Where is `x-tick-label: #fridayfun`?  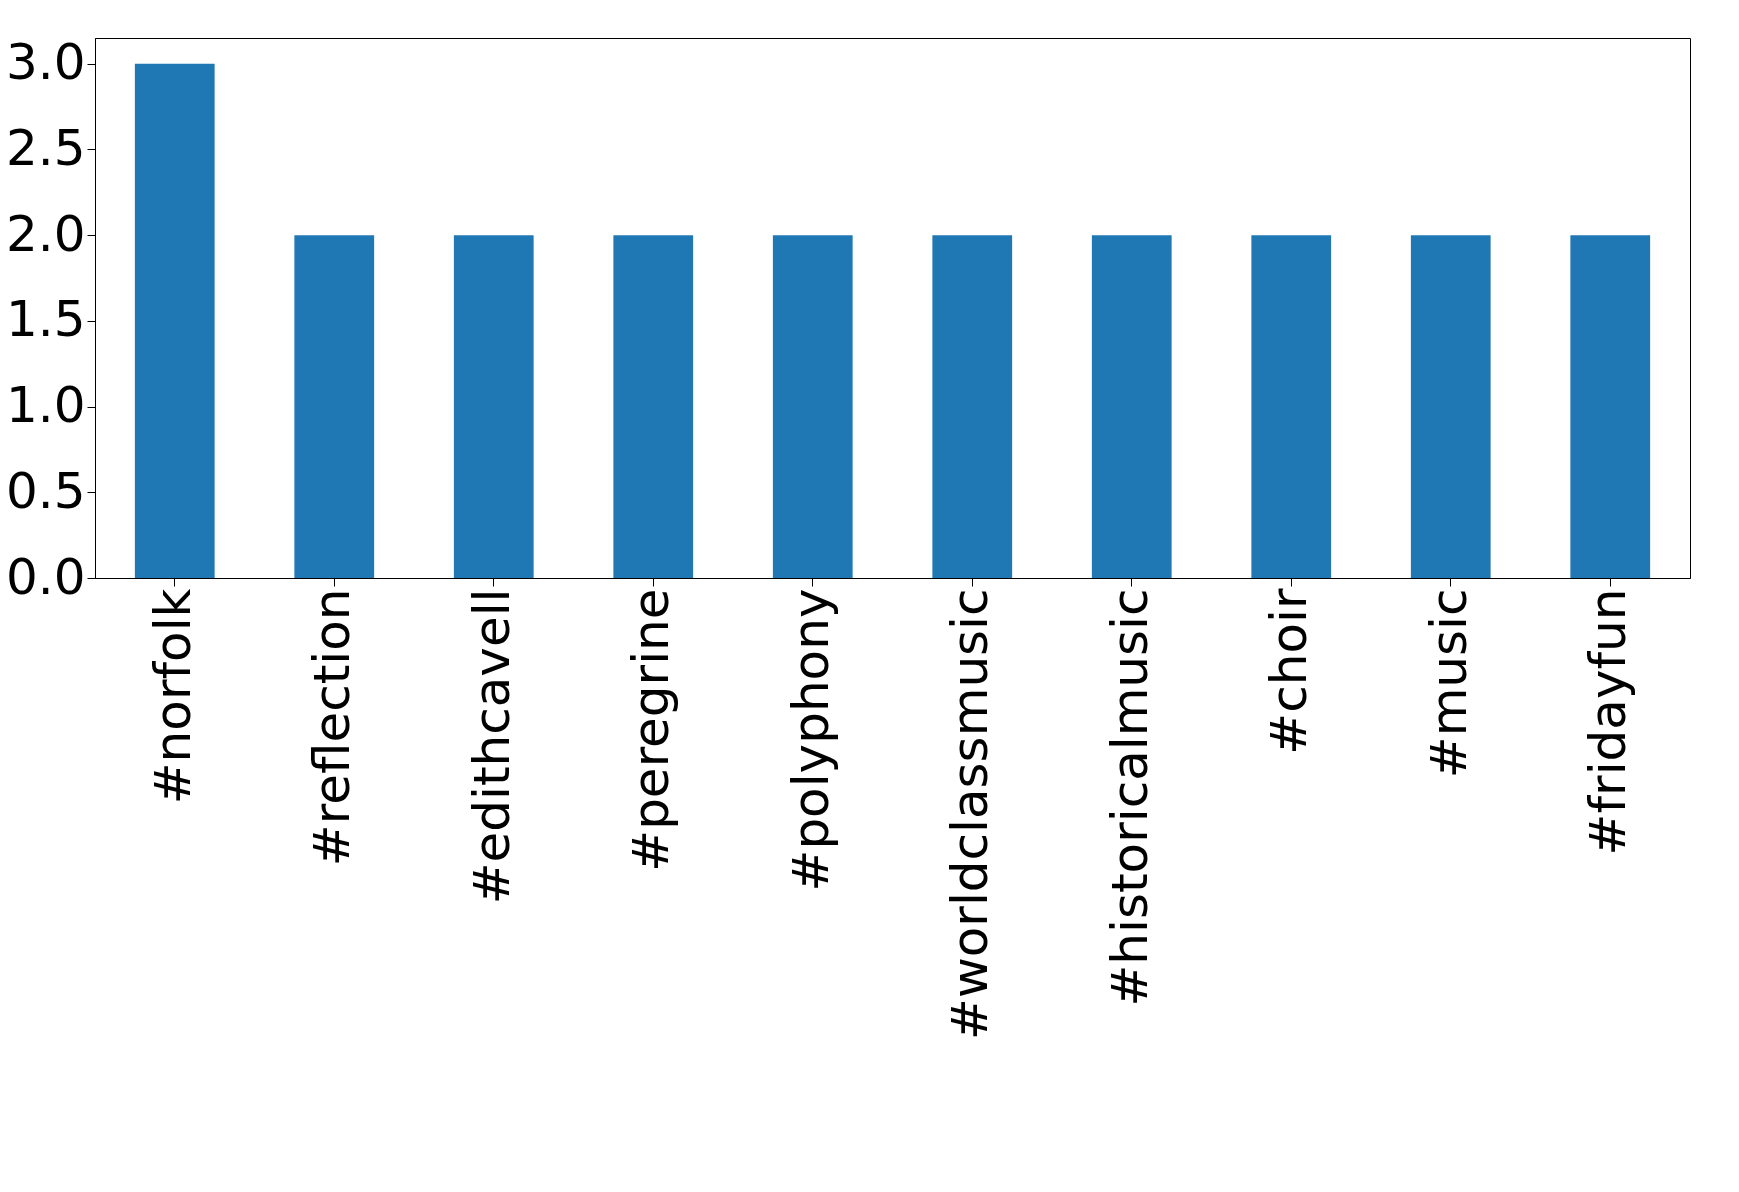
x-tick-label: #fridayfun is located at coordinates (1608, 722).